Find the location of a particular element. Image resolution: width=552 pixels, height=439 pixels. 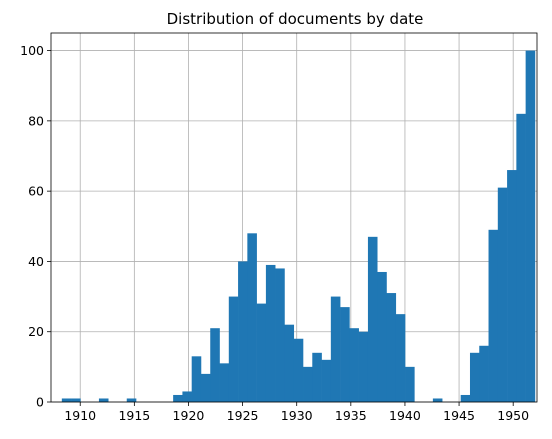

y-tick-label: 40 is located at coordinates (36, 261).